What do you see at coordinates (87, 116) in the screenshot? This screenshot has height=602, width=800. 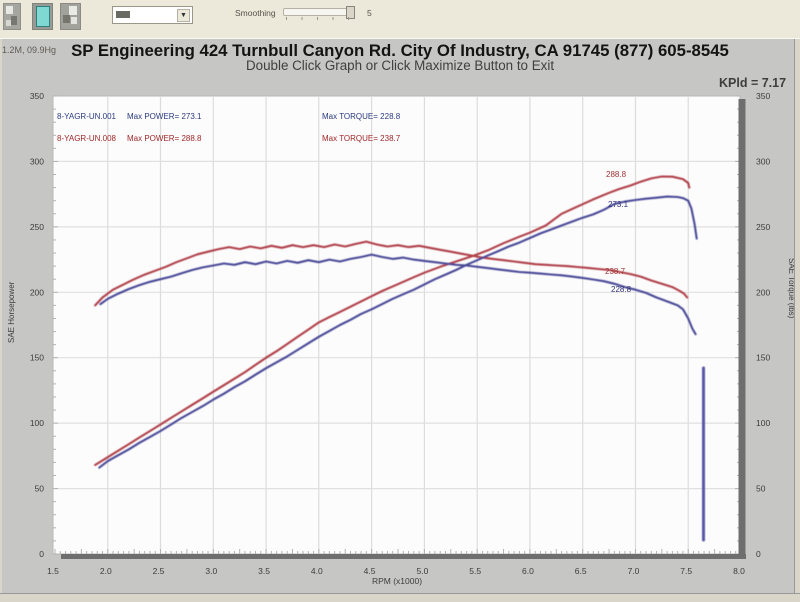 I see `svg-text: 8-YAGR-UN.001` at bounding box center [87, 116].